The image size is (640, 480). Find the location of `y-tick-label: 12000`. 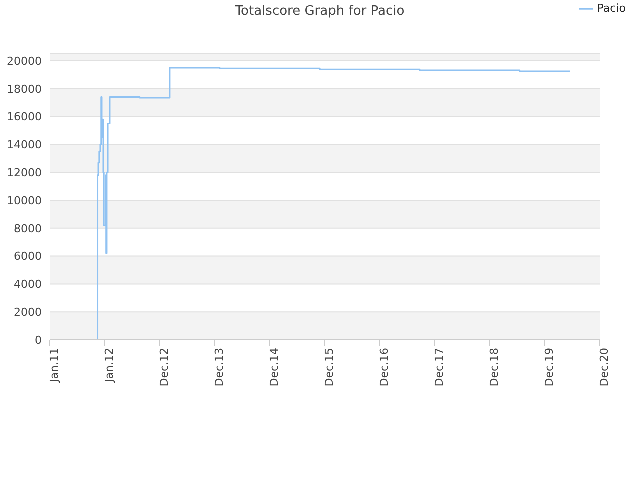

y-tick-label: 12000 is located at coordinates (24, 173).